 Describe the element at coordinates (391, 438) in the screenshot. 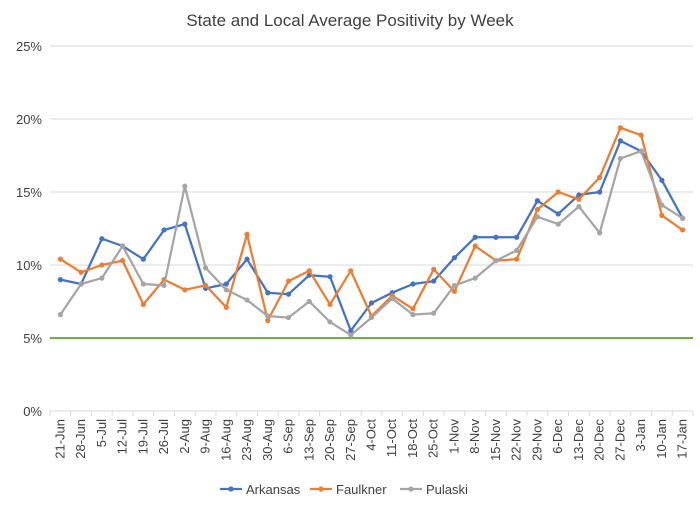

I see `x-tick-label: 11-Oct` at that location.